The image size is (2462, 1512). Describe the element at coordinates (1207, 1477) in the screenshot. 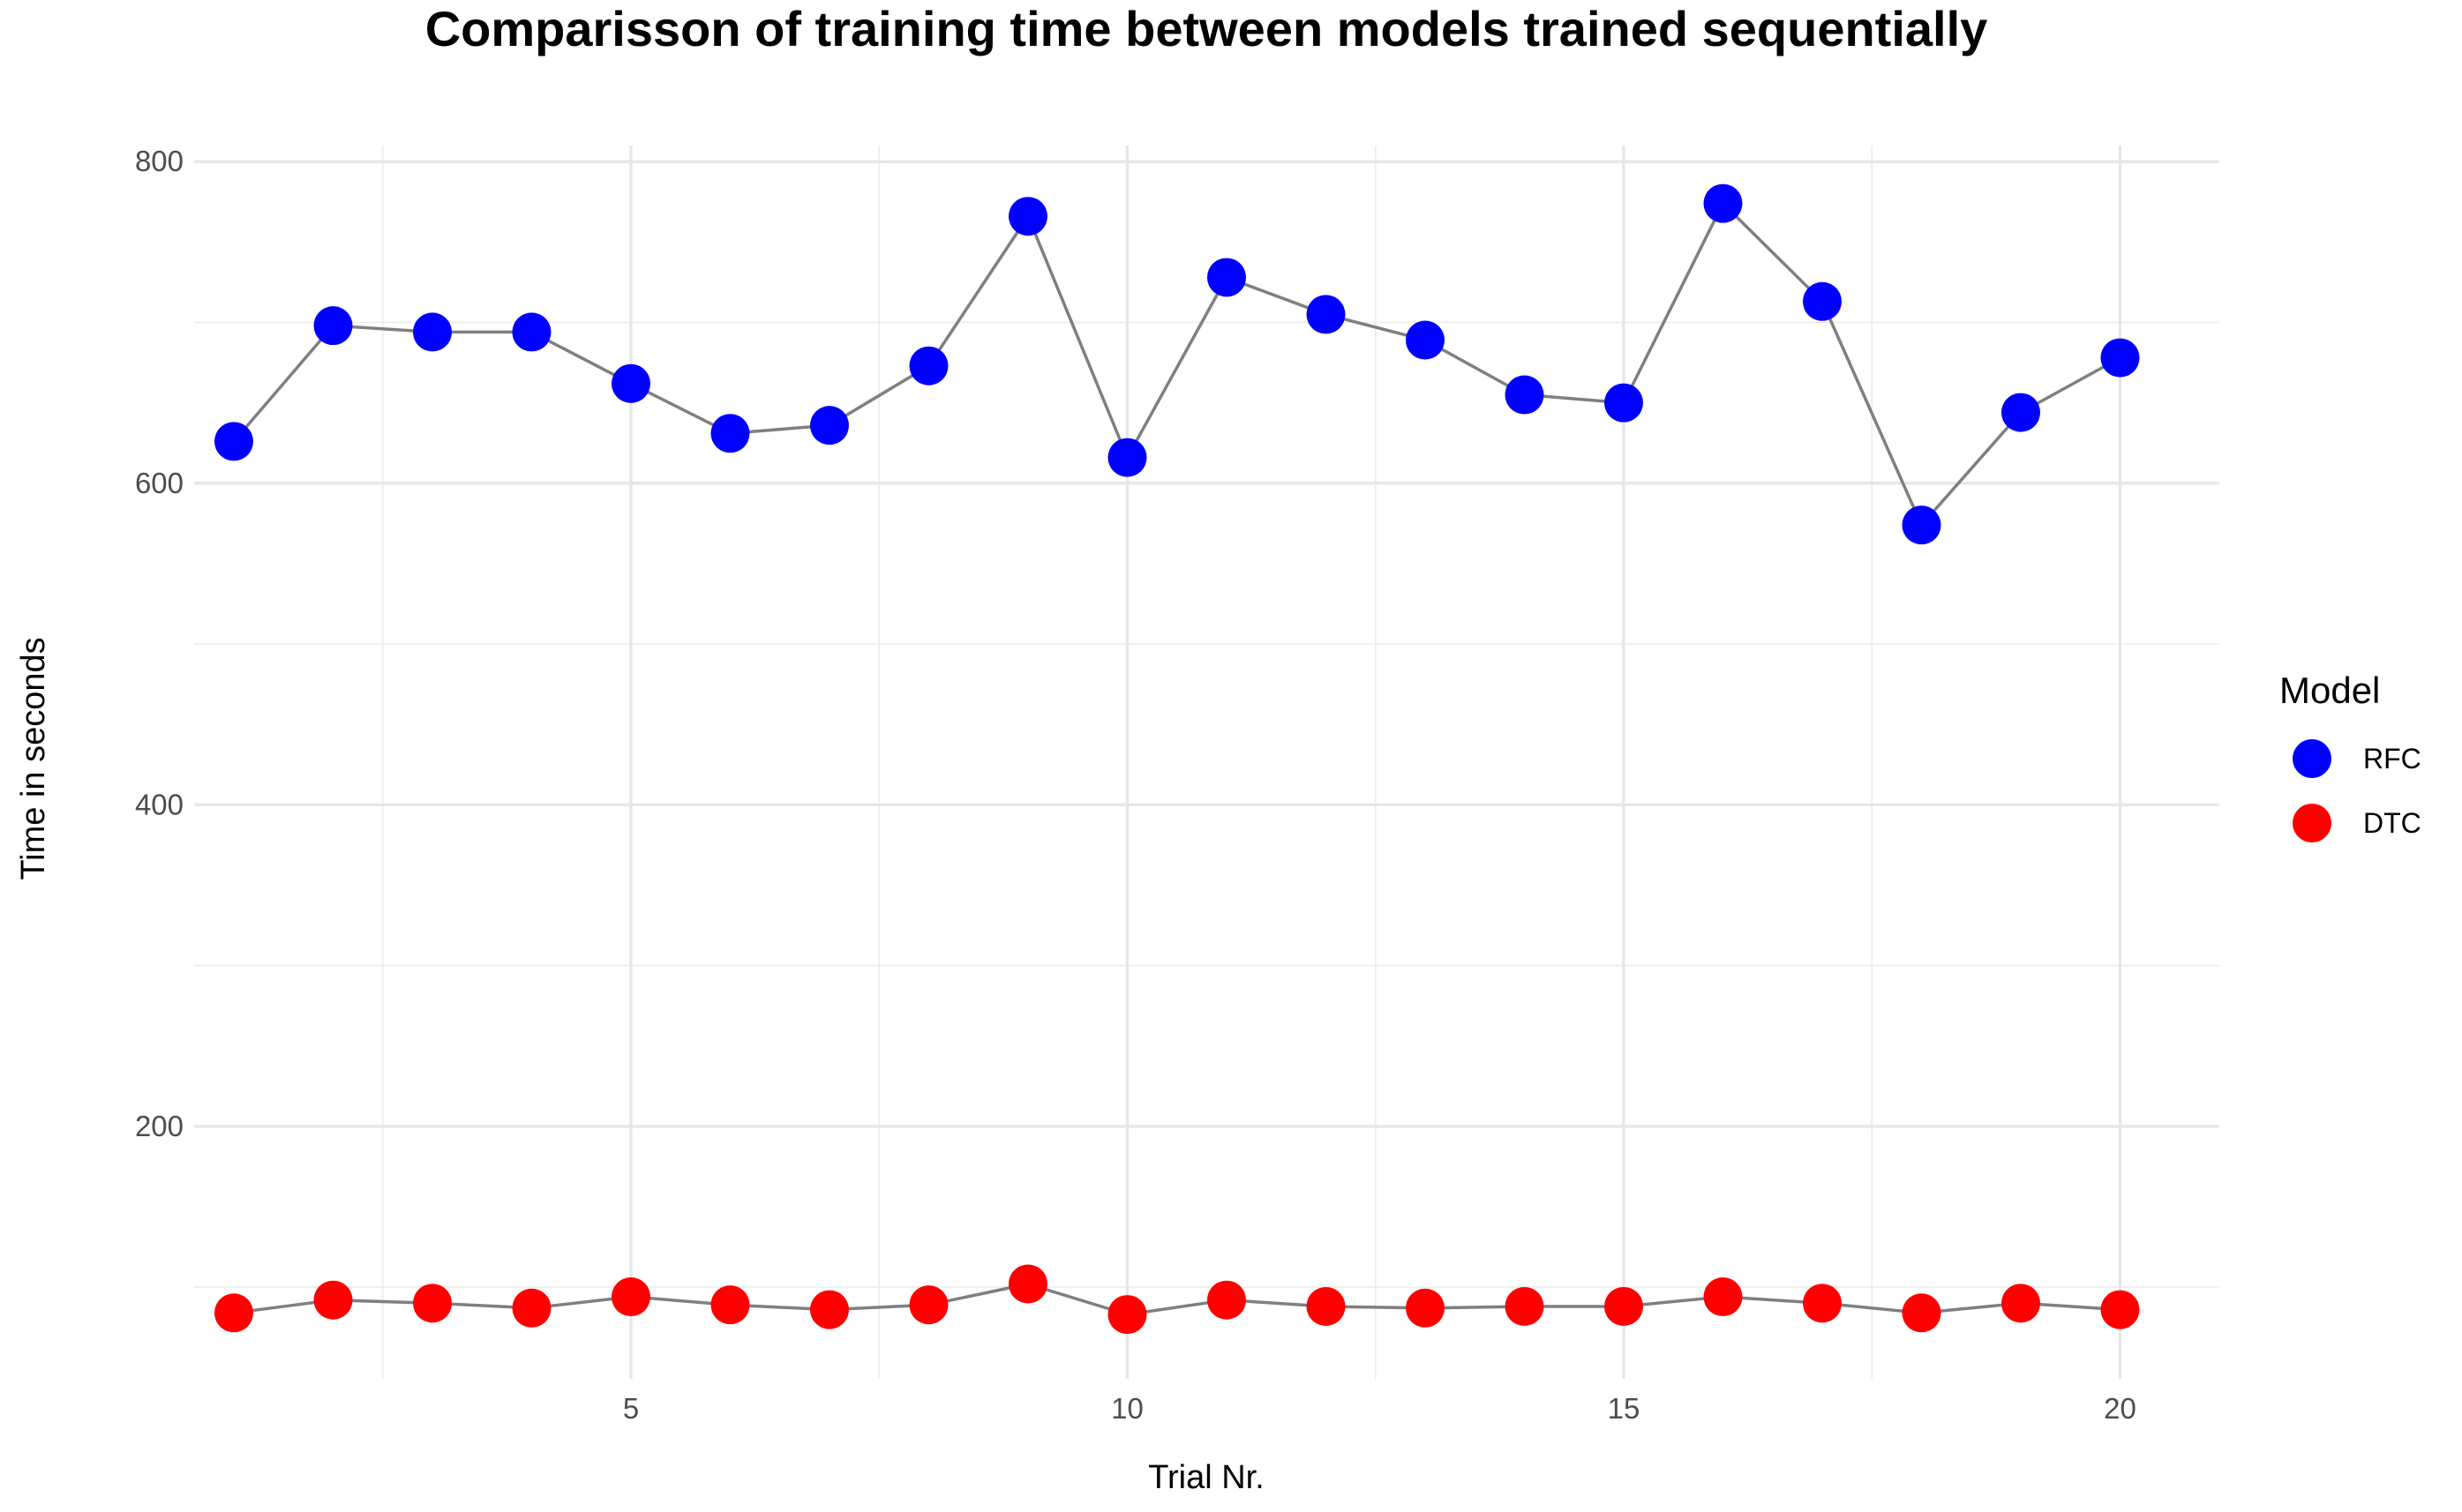

I see `x-axis-title: Trial Nr.` at that location.